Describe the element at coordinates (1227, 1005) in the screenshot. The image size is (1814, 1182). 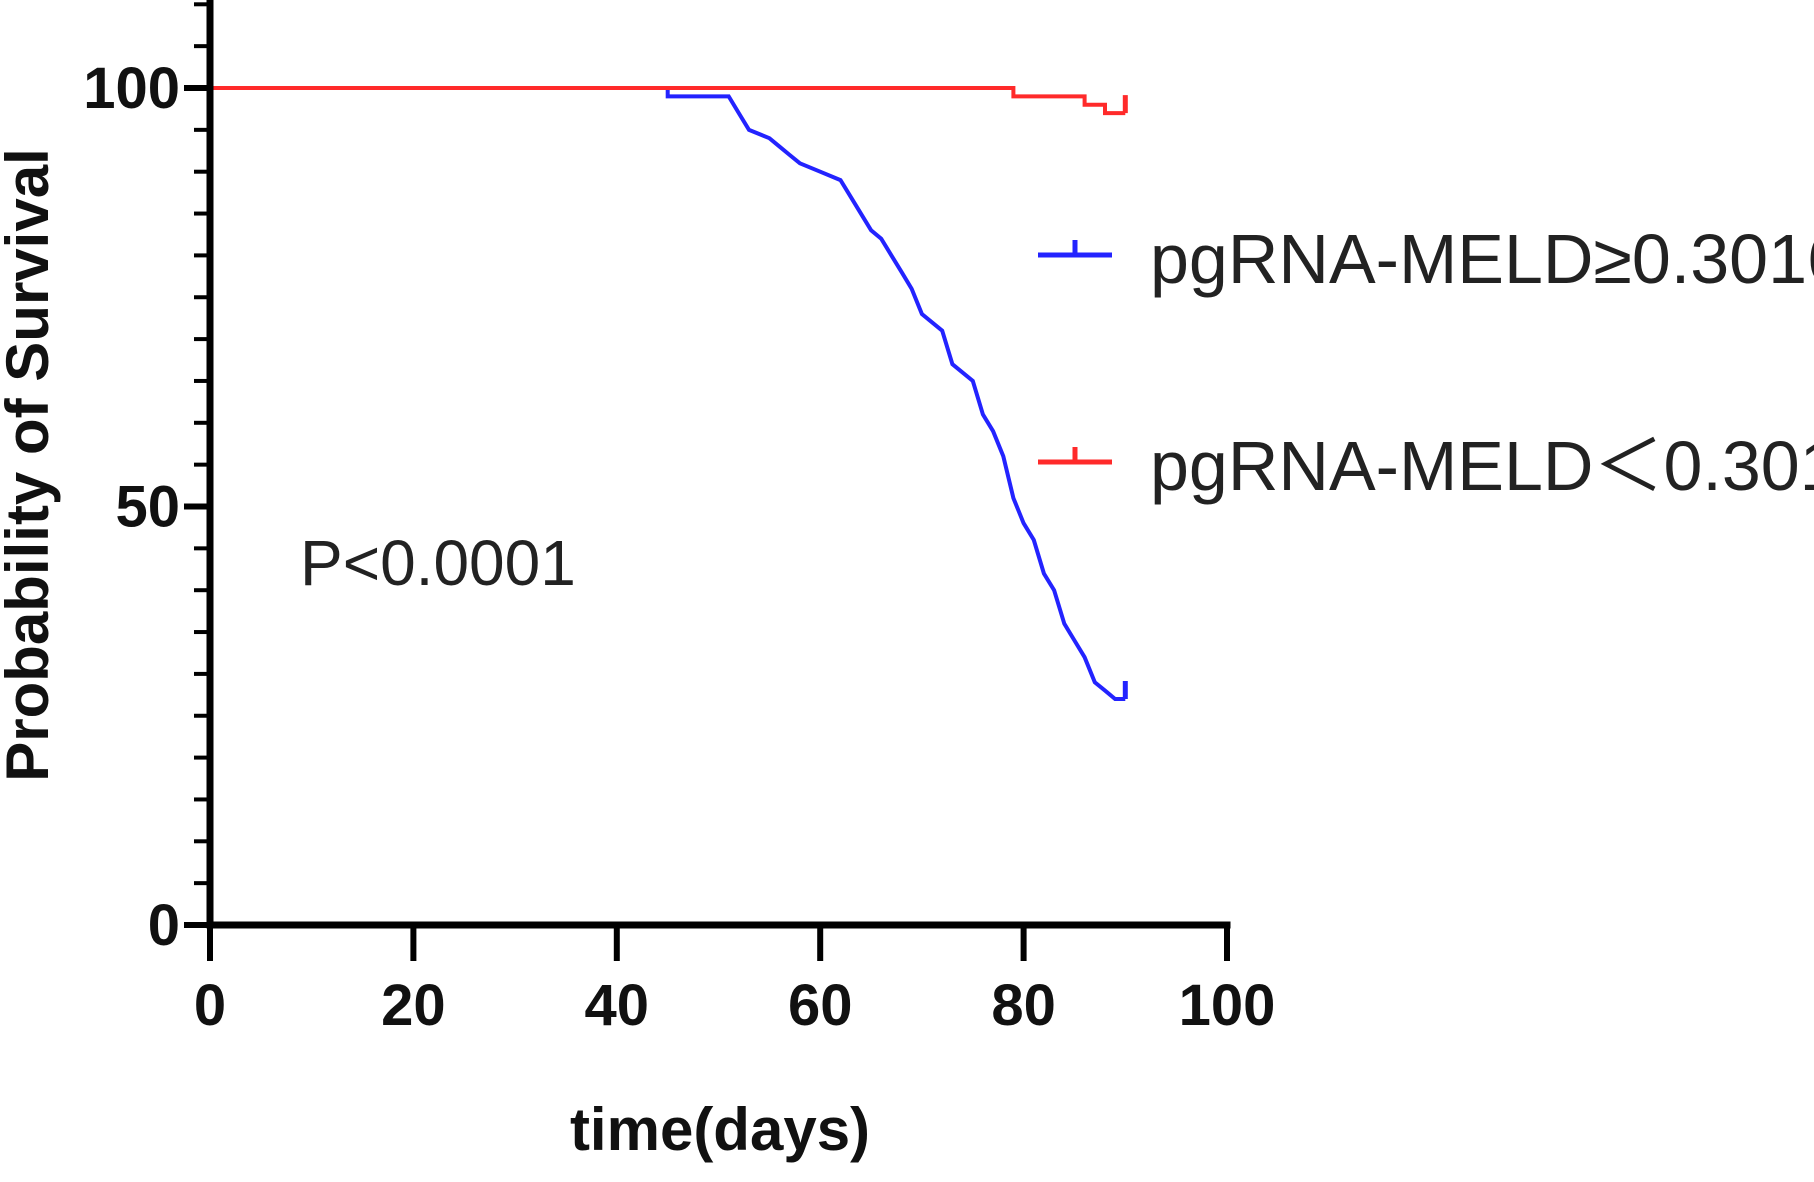
I see `x-tick-label: 100` at that location.